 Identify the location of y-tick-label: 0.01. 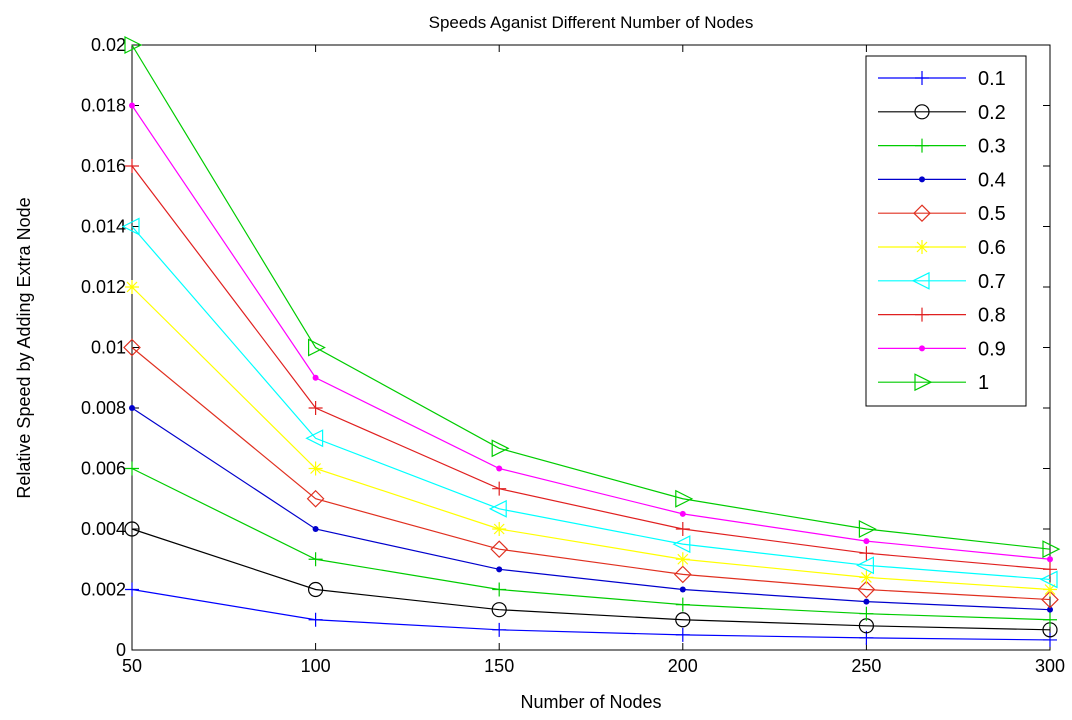
(108, 348).